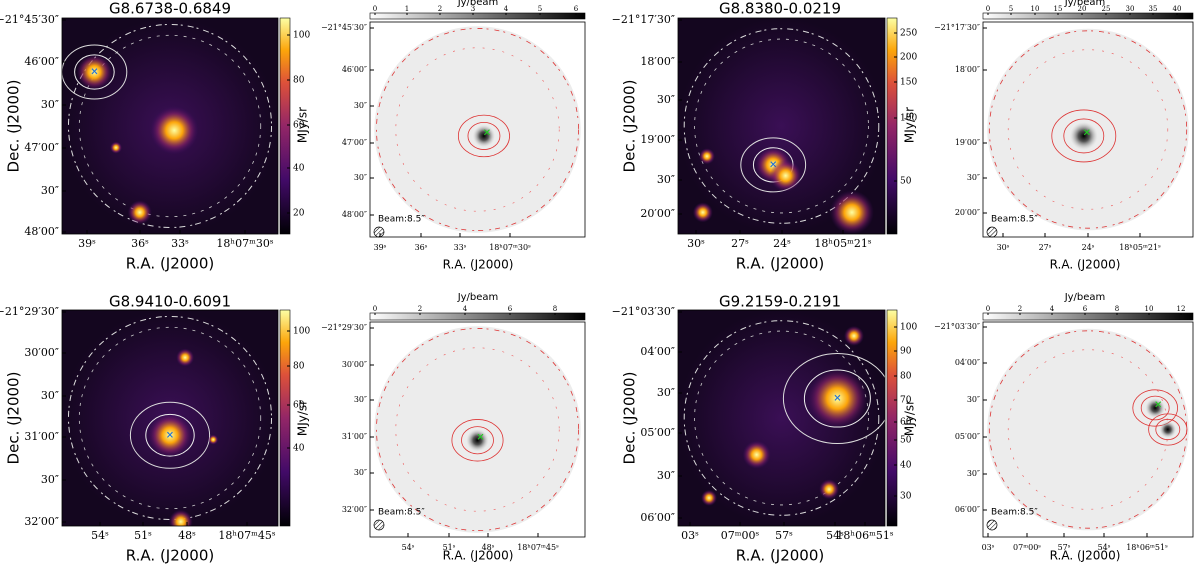  Describe the element at coordinates (41, 521) in the screenshot. I see `y-tick-label: 32′00″` at that location.